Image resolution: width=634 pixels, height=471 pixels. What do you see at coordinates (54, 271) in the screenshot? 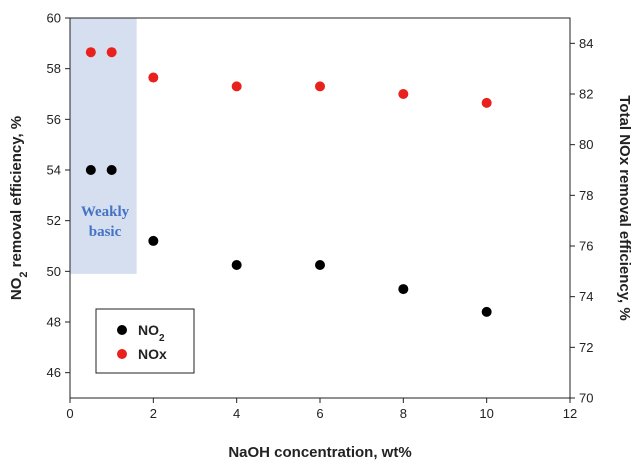
I see `y-left-tick-label: 50` at bounding box center [54, 271].